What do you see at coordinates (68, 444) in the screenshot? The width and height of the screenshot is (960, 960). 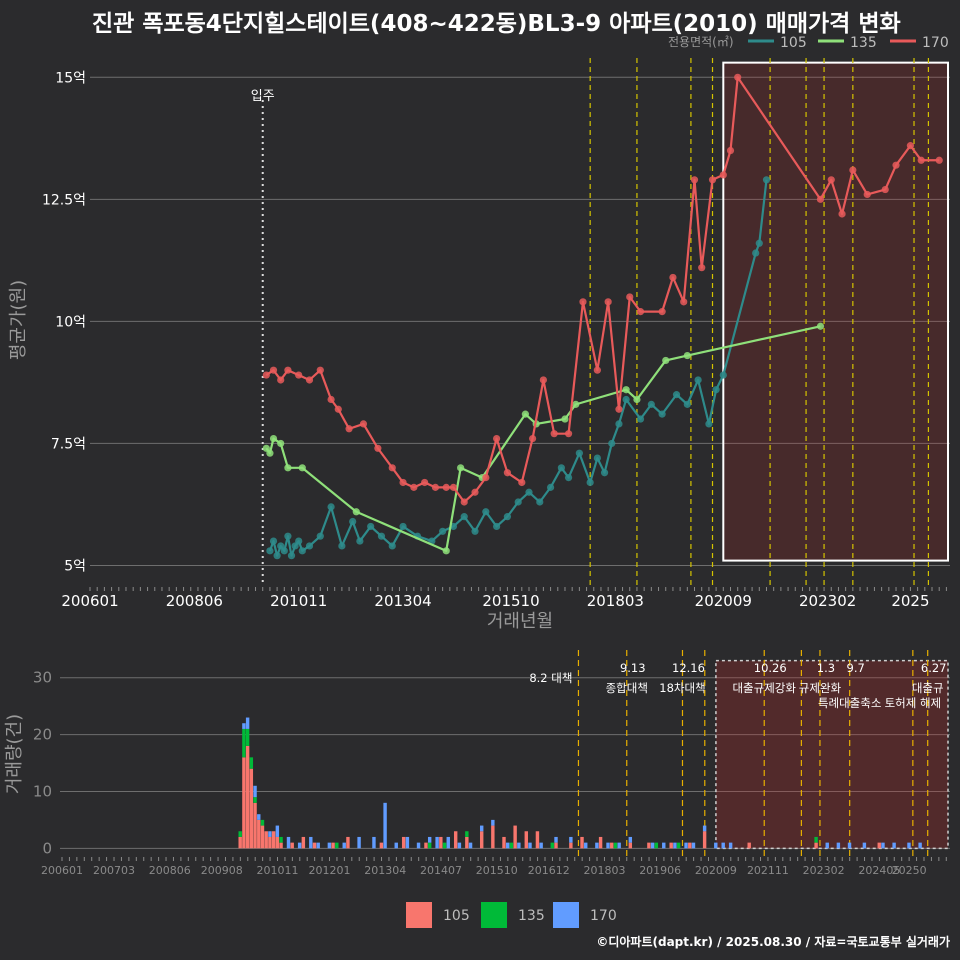 I see `price-y-tick-label: 7.5억` at bounding box center [68, 444].